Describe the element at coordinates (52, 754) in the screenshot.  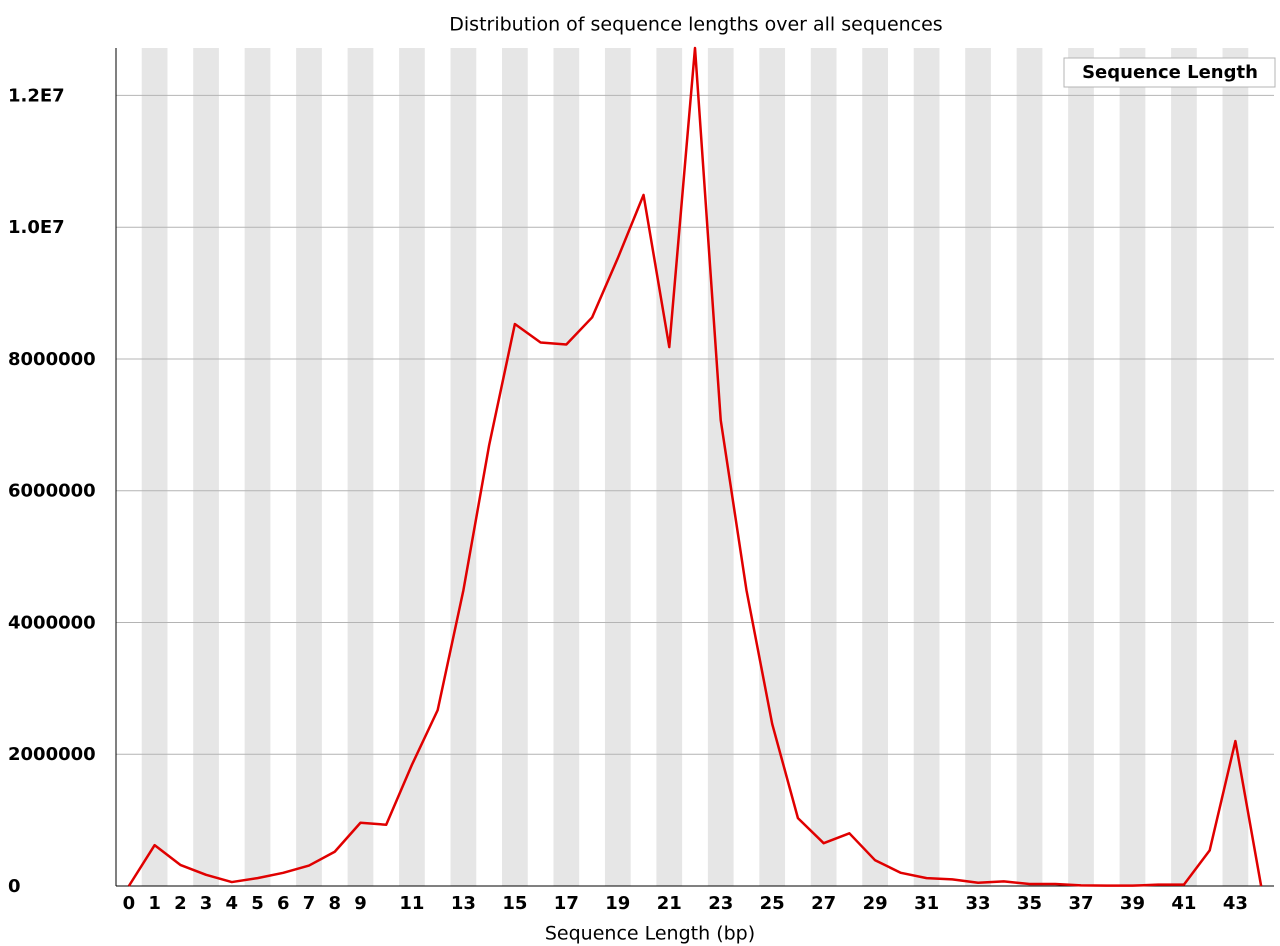
I see `y-tick-label: 2000000` at that location.